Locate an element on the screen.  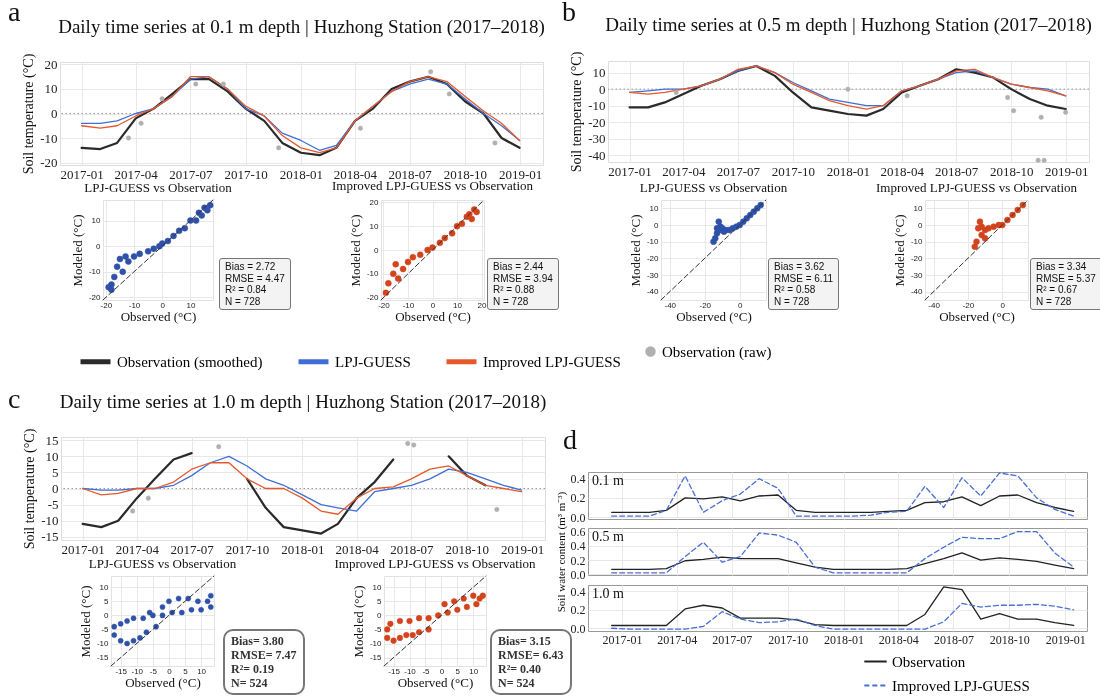
text: Bias= 3.15 is located at coordinates (525, 641).